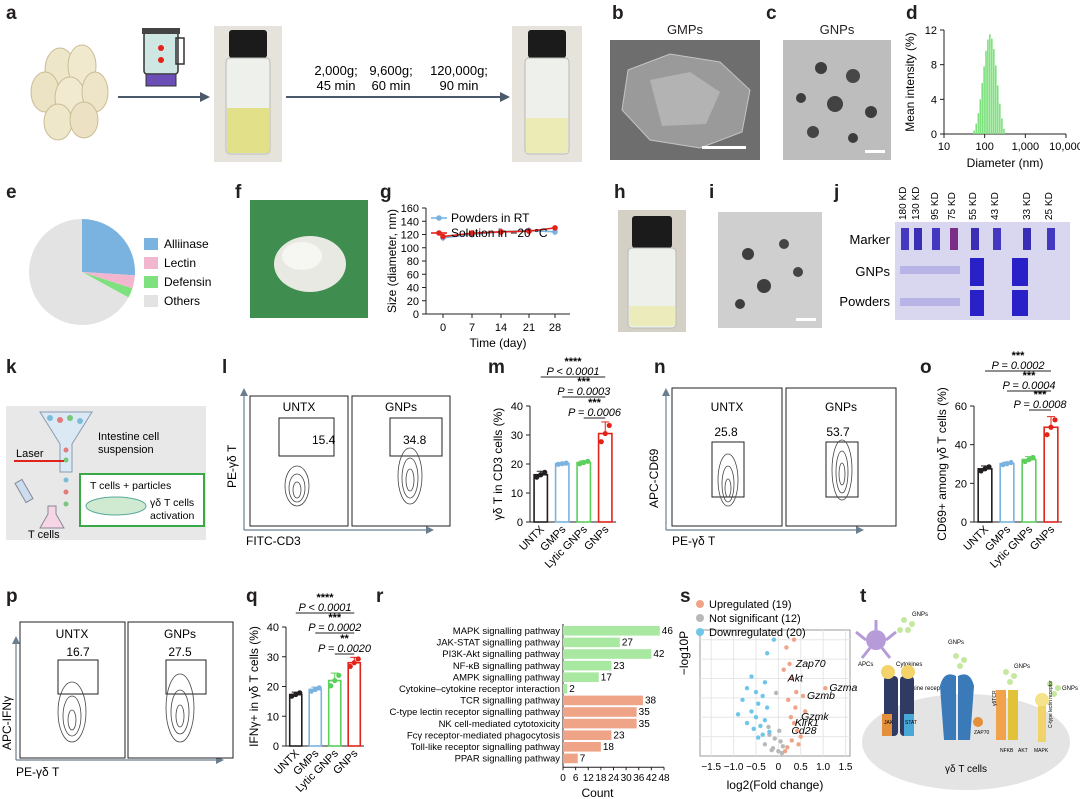 The image size is (1080, 799). What do you see at coordinates (982, 271) in the screenshot?
I see `gel-image` at bounding box center [982, 271].